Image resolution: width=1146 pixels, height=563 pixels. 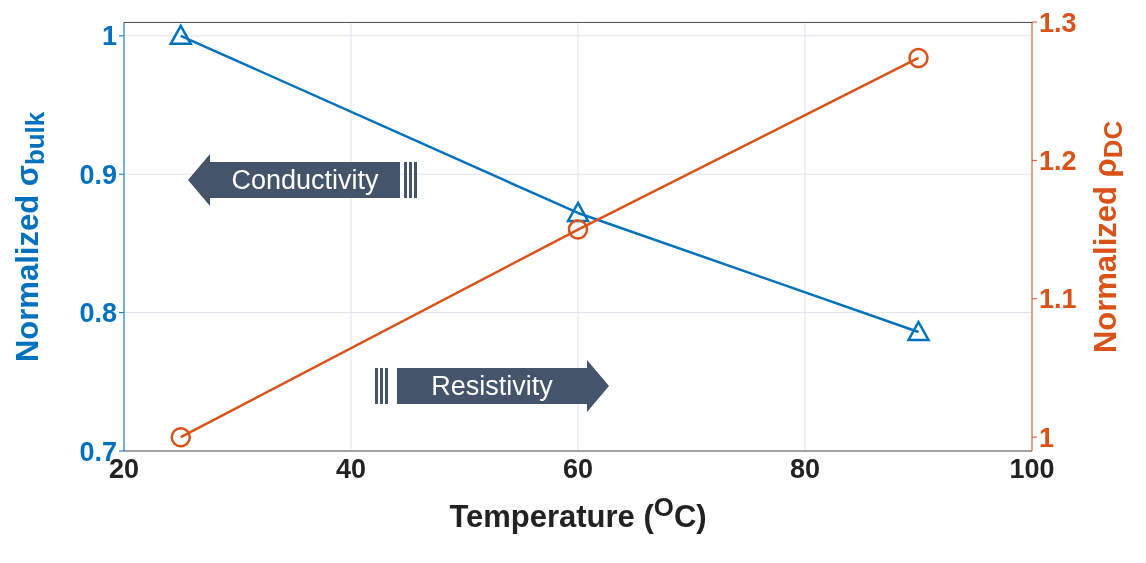 What do you see at coordinates (578, 514) in the screenshot?
I see `x-axis-title: Temperature ($^{O}$C)` at bounding box center [578, 514].